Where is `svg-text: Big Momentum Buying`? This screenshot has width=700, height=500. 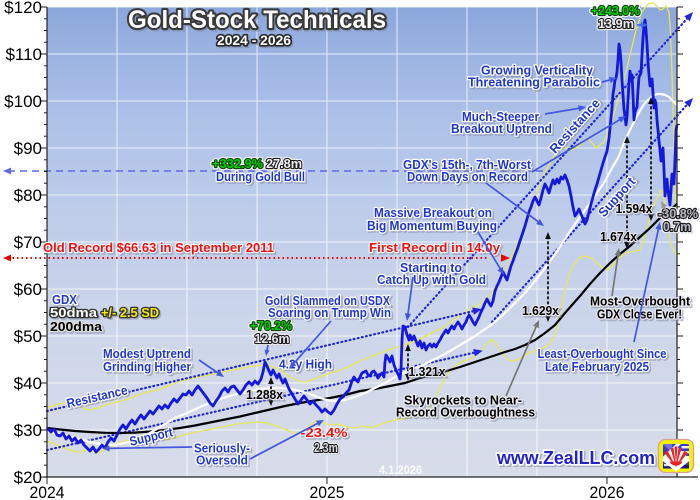
svg-text: Big Momentum Buying is located at coordinates (432, 226).